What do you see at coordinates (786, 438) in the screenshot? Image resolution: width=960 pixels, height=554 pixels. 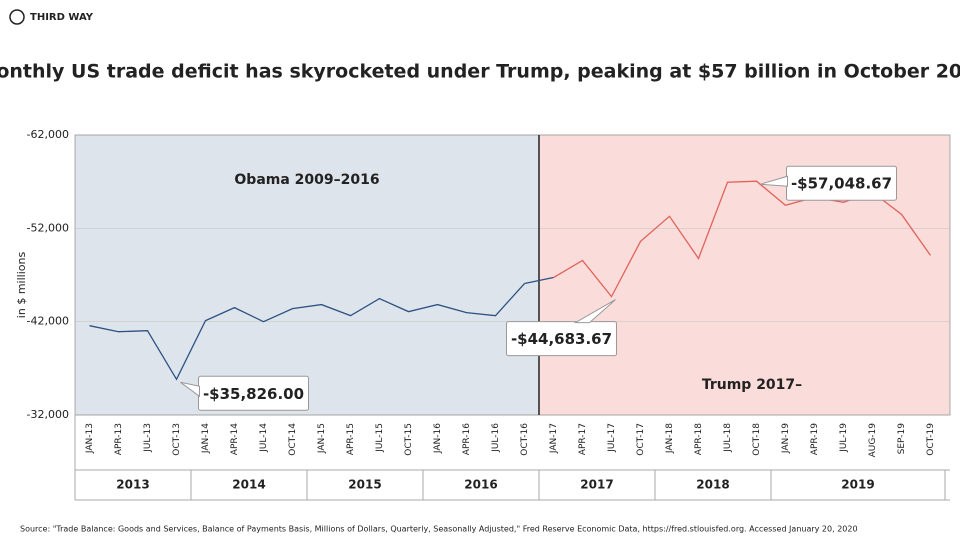 I see `x-tick-label: JAN-19` at bounding box center [786, 438].